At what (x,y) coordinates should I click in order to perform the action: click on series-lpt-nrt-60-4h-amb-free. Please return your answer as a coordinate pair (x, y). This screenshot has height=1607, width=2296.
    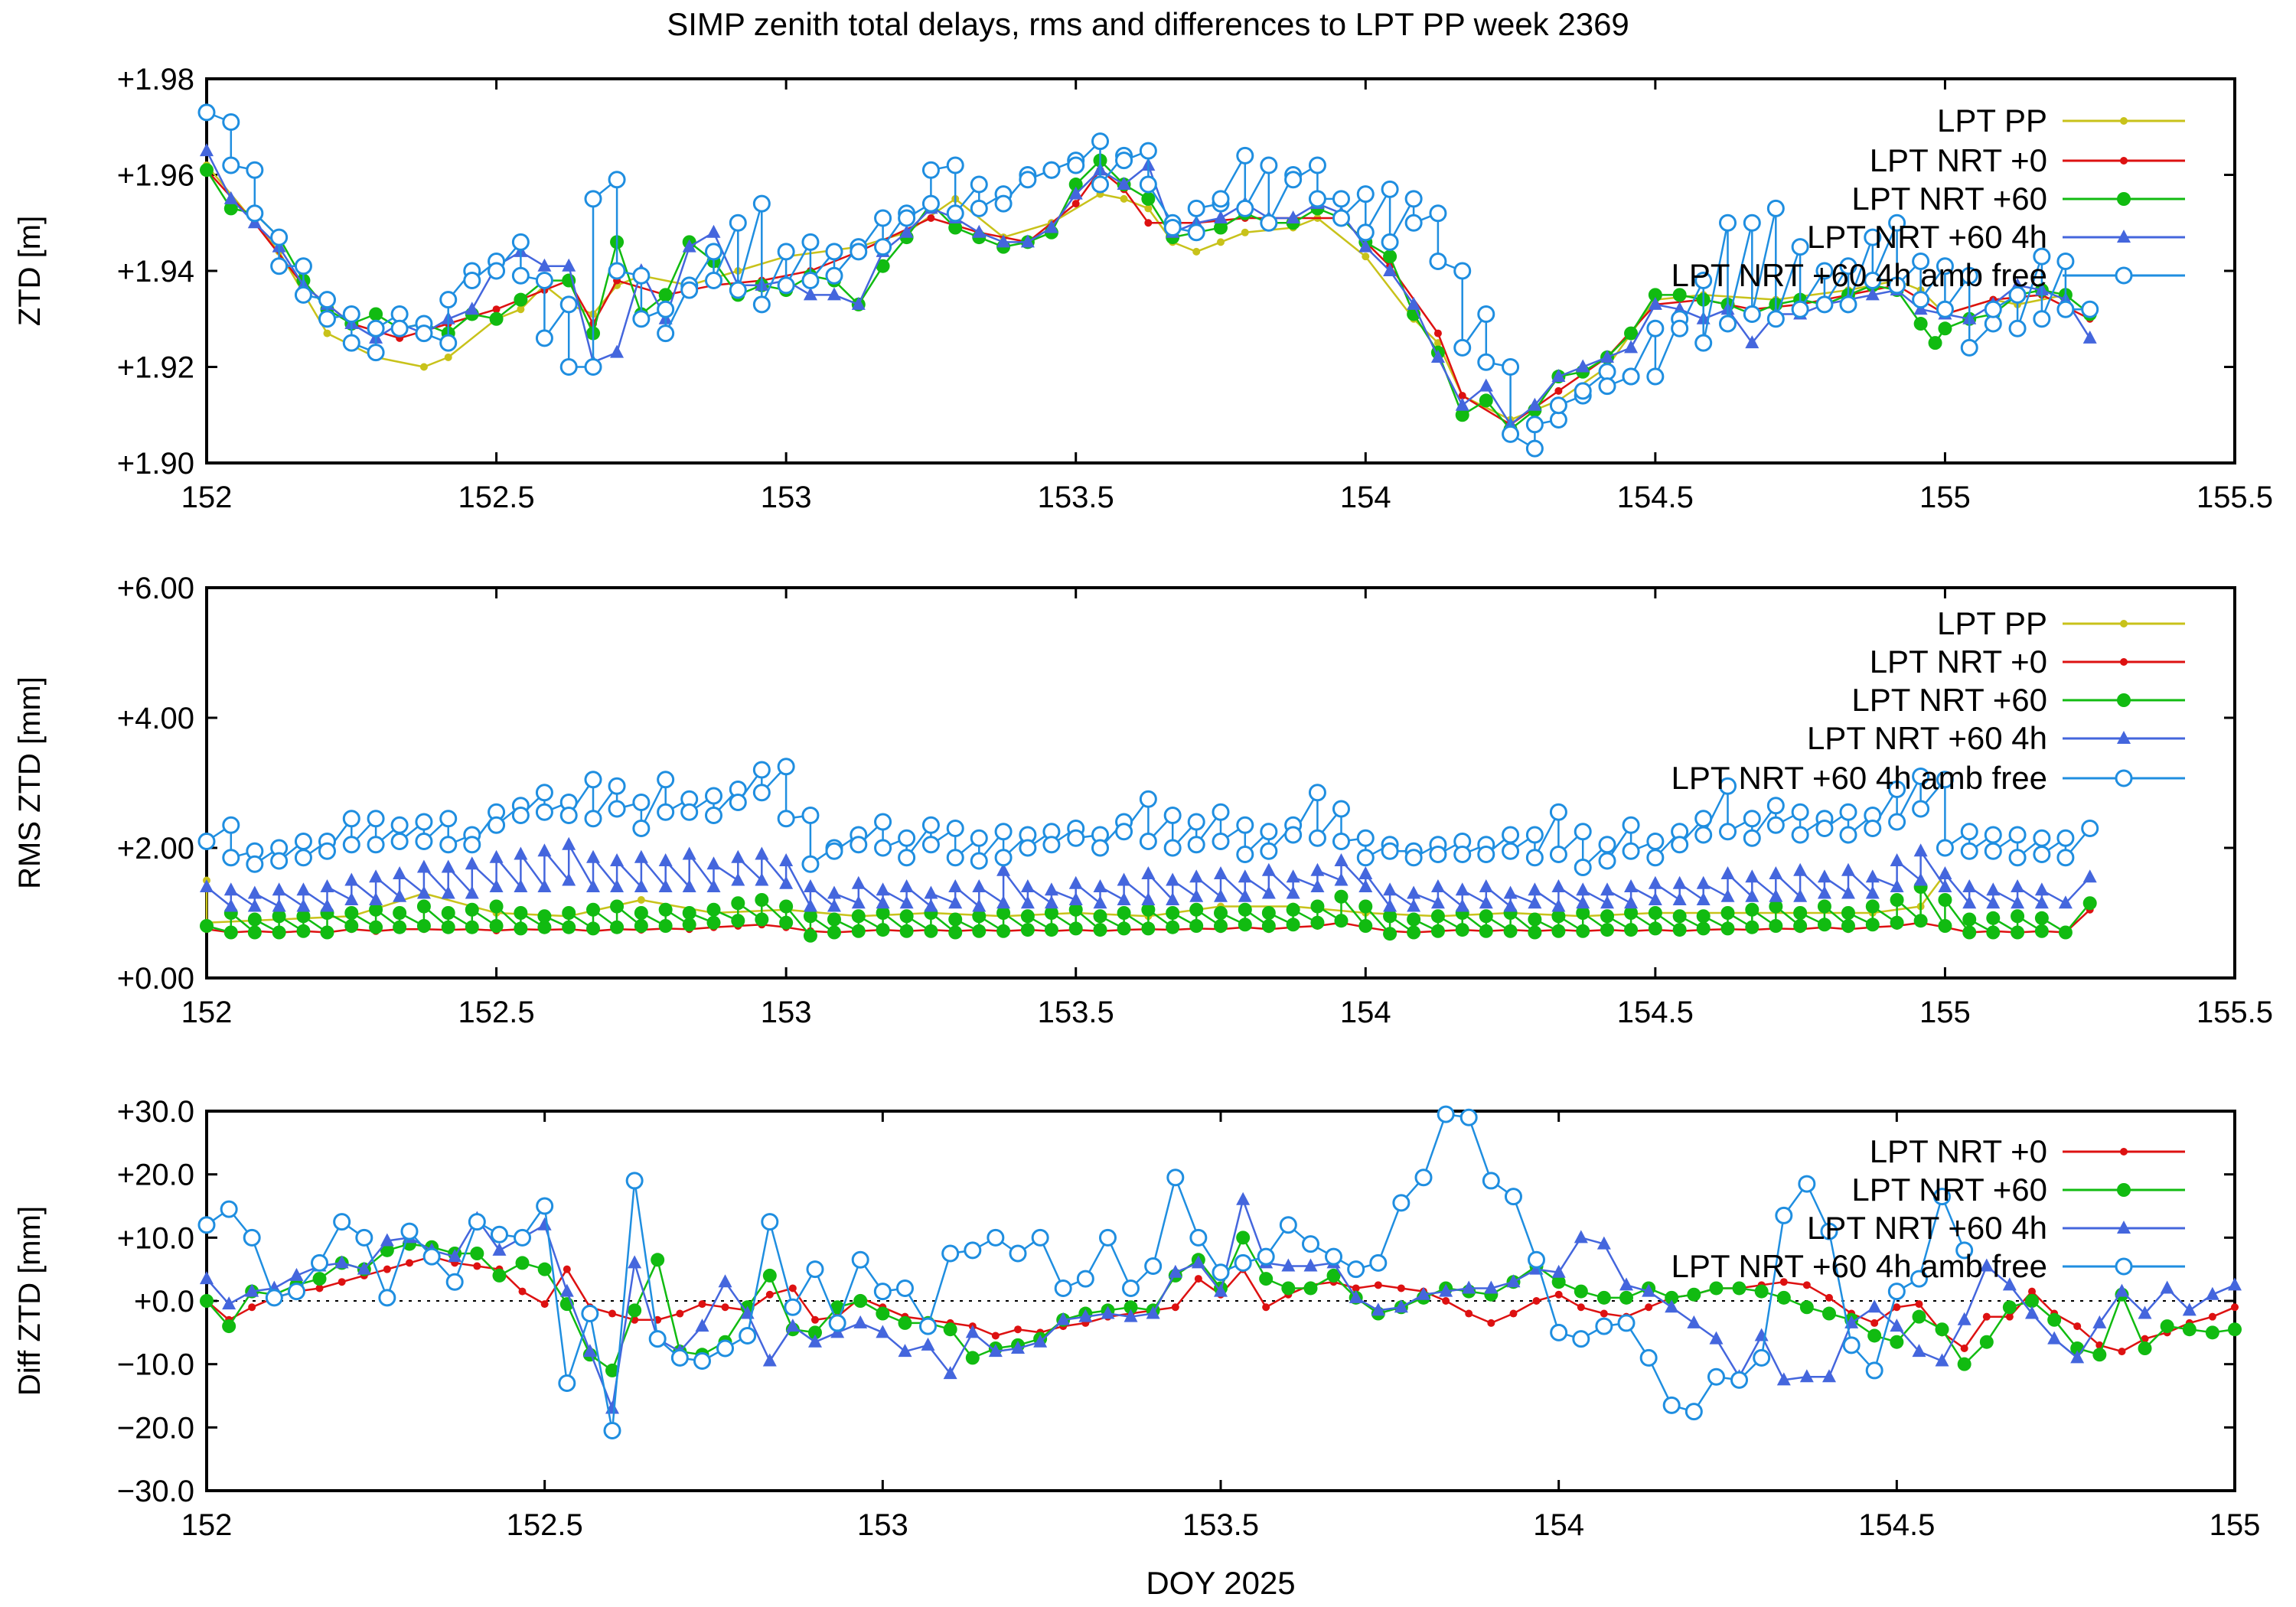
    Looking at the image, I should click on (1148, 817).